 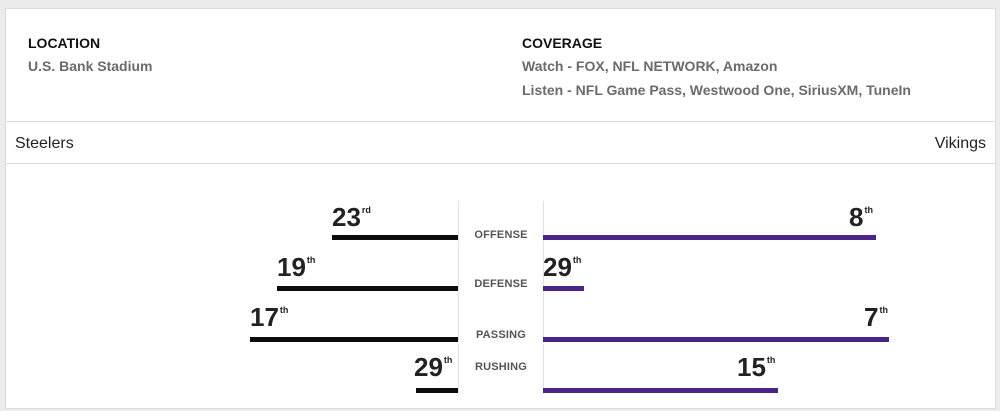 I want to click on steelers-rank: 29th, so click(x=433, y=367).